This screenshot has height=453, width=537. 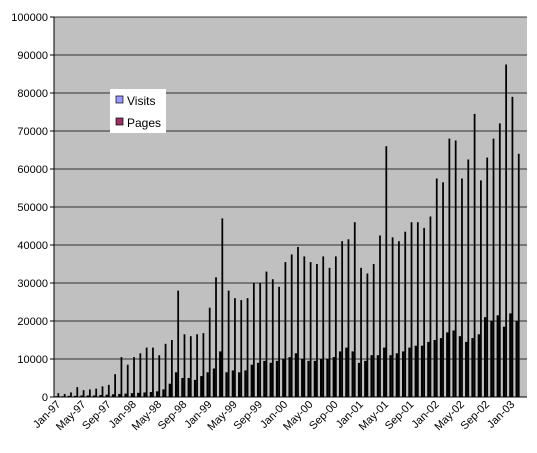 What do you see at coordinates (138, 111) in the screenshot?
I see `legend: Visits Pages` at bounding box center [138, 111].